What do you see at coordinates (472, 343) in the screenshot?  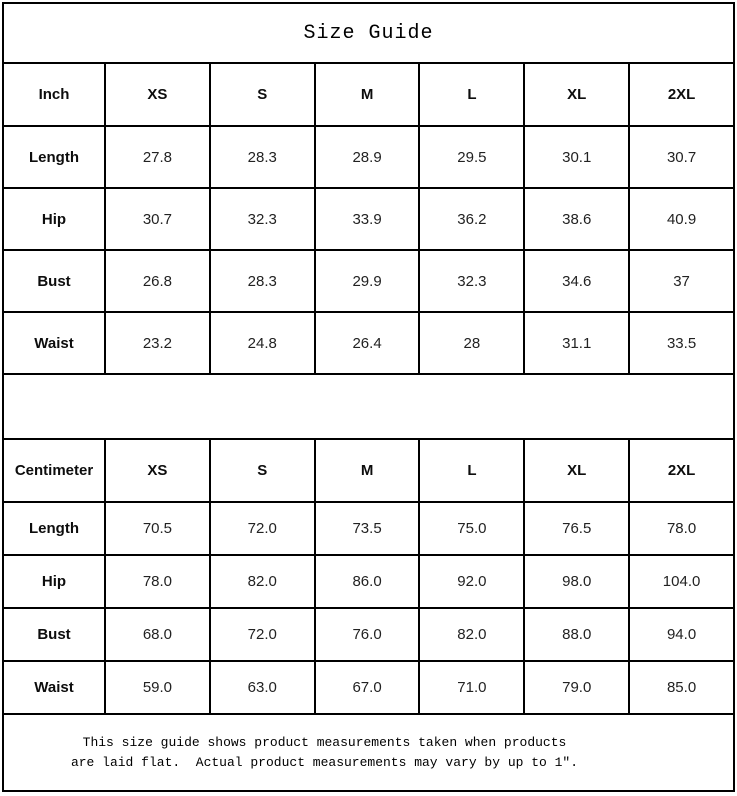 I see `measurement-value: 28` at bounding box center [472, 343].